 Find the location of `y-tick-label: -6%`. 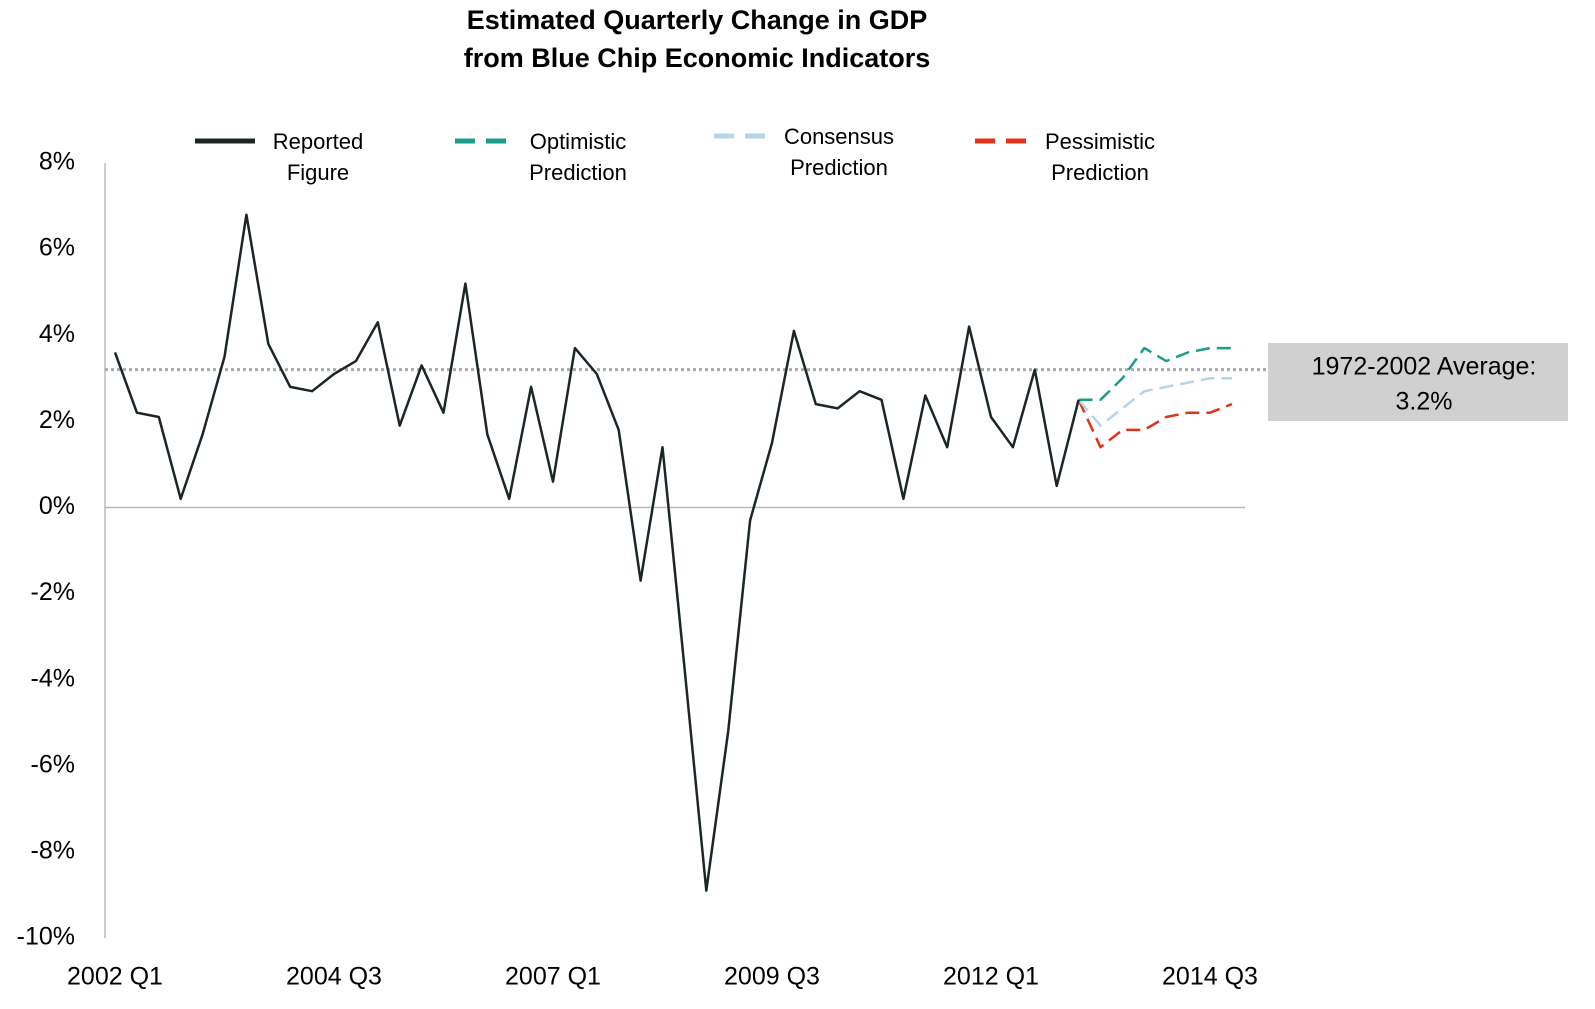

y-tick-label: -6% is located at coordinates (53, 764).